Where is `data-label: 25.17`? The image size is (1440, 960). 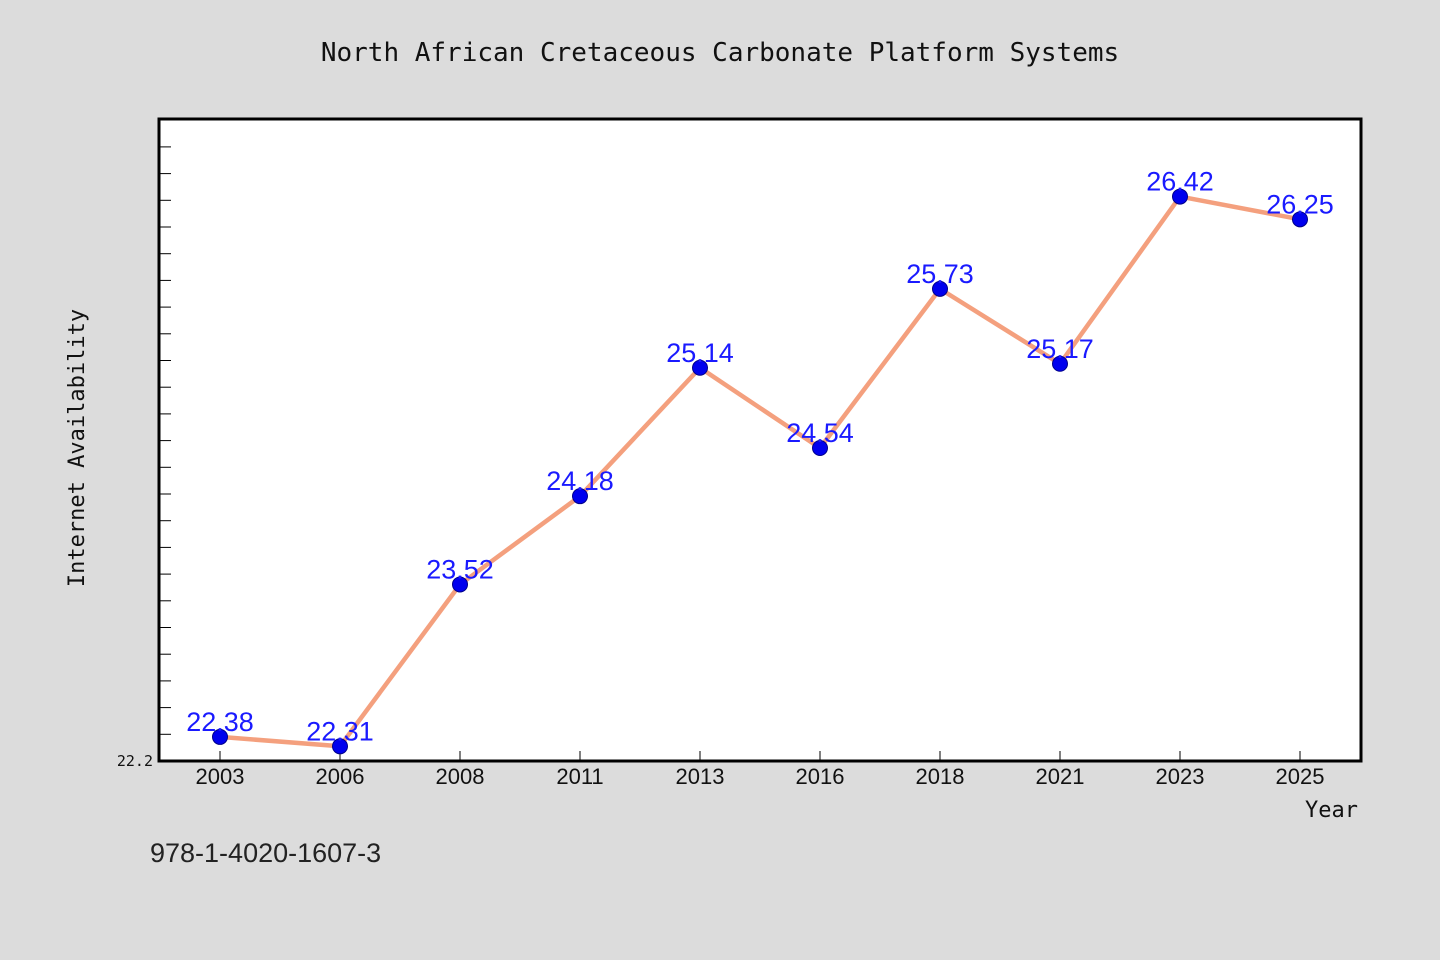
data-label: 25.17 is located at coordinates (1060, 349).